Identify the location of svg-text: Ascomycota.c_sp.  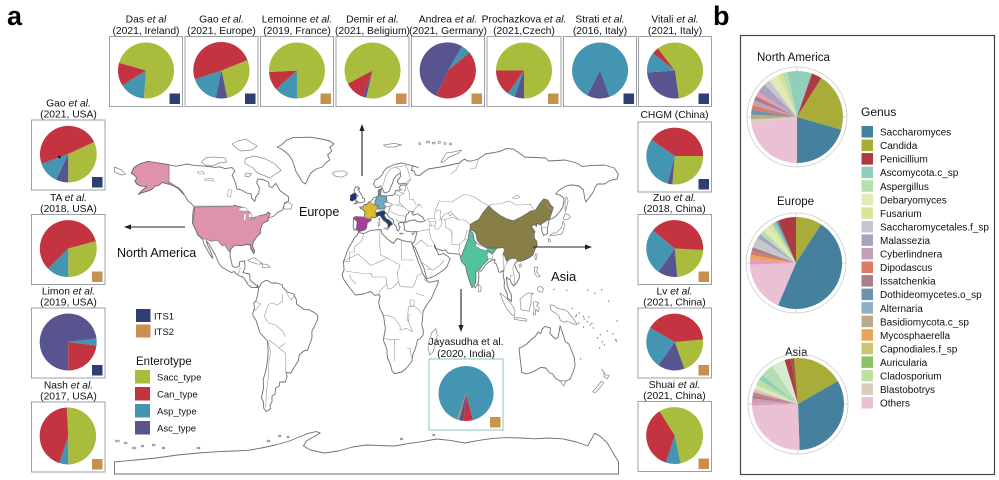
(919, 173).